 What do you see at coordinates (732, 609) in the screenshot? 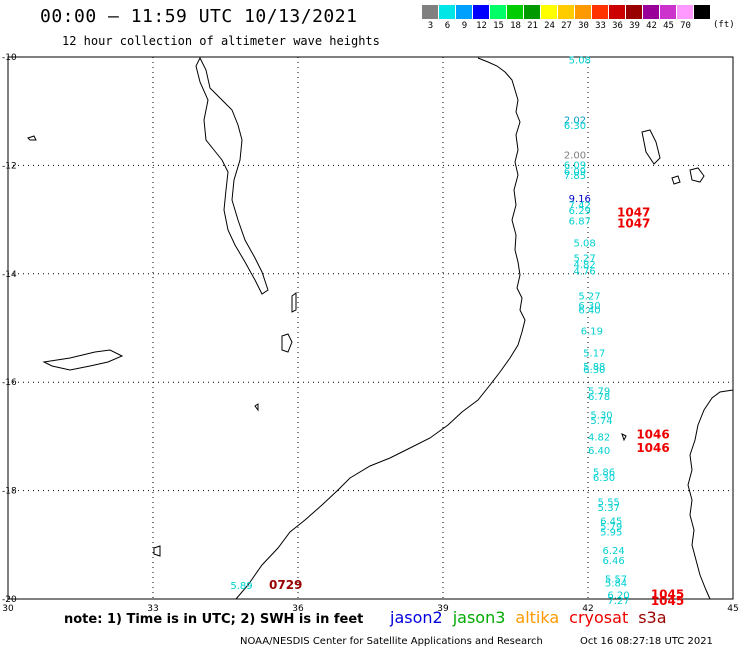
I see `lon-tick-label: 45` at bounding box center [732, 609].